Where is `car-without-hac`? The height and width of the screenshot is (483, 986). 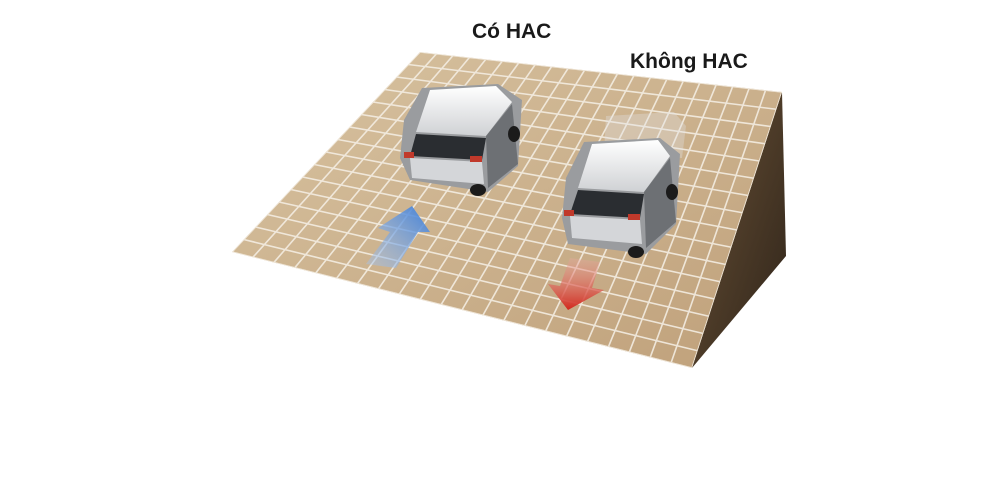
car-without-hac is located at coordinates (621, 198).